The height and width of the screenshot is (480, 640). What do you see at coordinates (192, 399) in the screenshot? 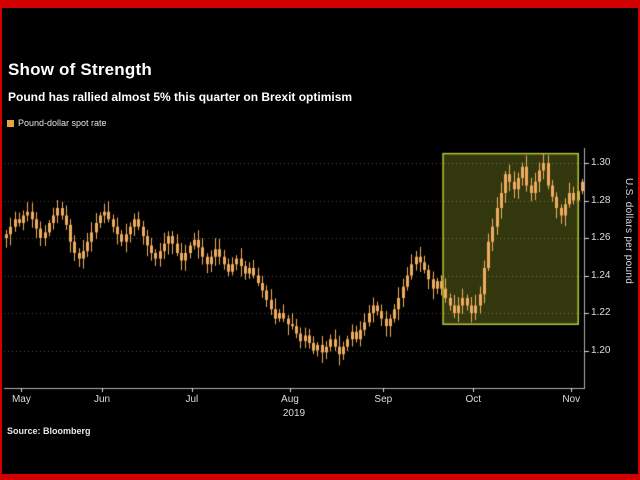
I see `x-axis-month-label: Jul` at bounding box center [192, 399].